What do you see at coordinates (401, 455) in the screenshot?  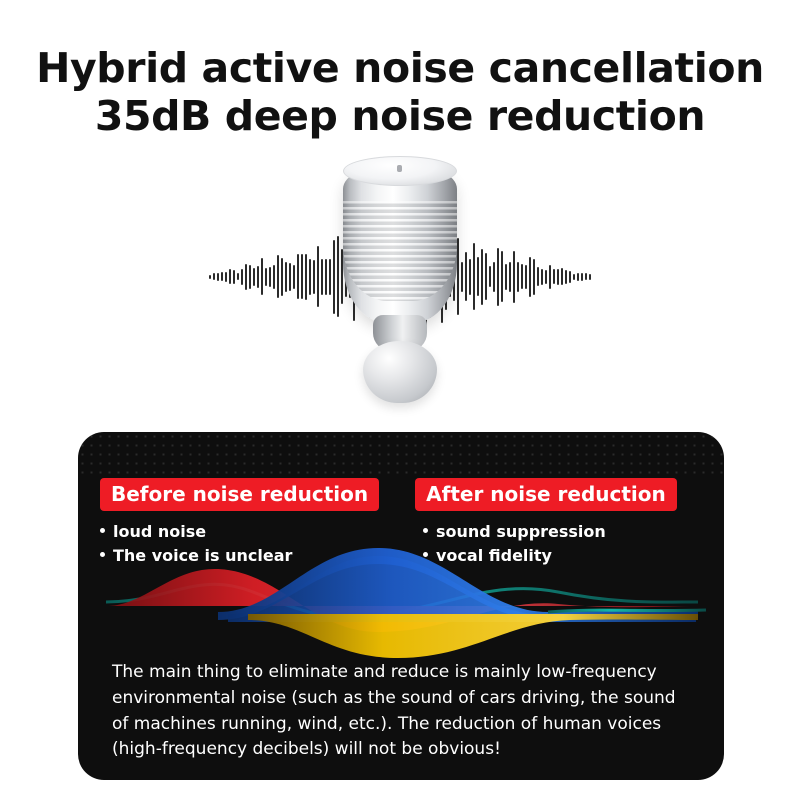 I see `dot-pattern-decoration` at bounding box center [401, 455].